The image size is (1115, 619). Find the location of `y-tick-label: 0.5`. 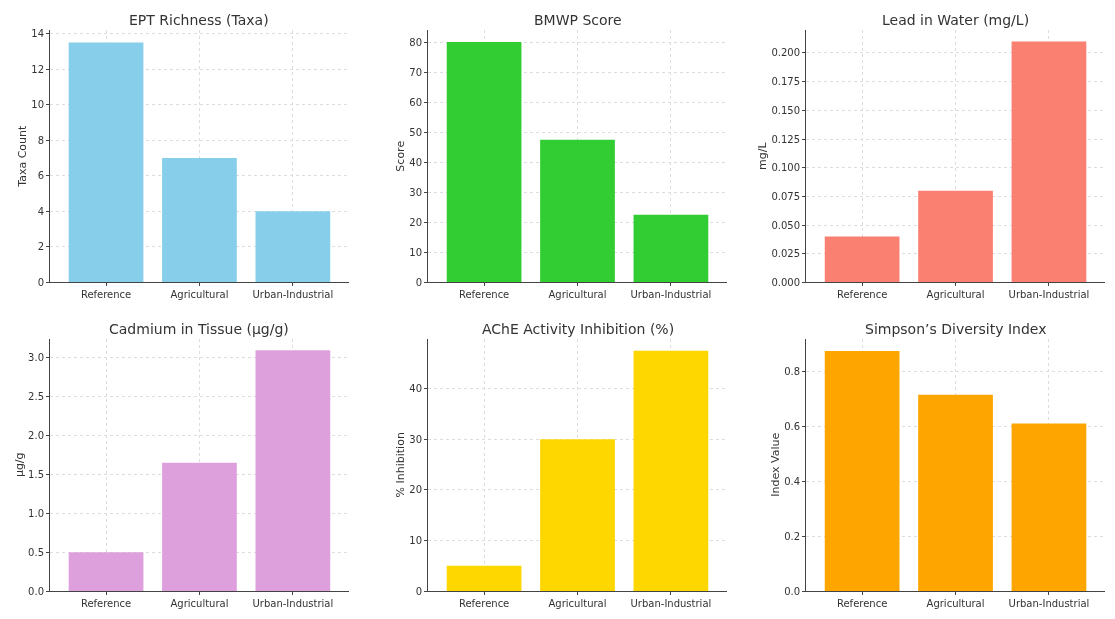

y-tick-label: 0.5 is located at coordinates (36, 552).